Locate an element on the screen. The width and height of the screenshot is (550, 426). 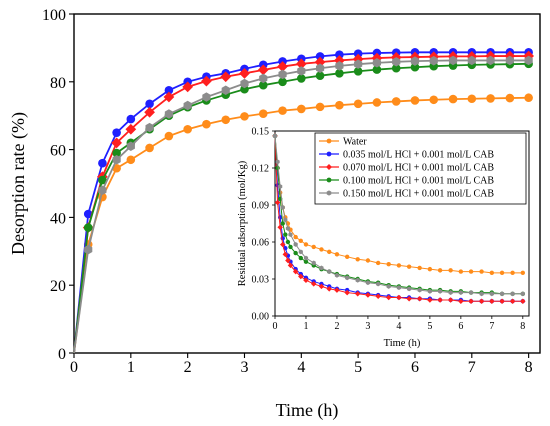
main-y-axis-title: Desorption rate (%) is located at coordinates (18, 183).